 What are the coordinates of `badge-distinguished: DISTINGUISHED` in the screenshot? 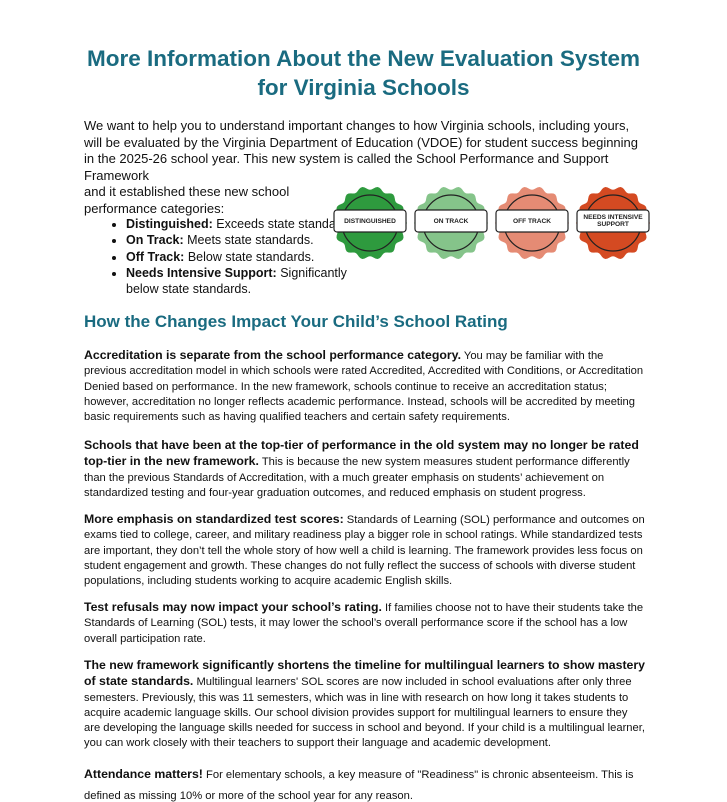 It's located at (370, 223).